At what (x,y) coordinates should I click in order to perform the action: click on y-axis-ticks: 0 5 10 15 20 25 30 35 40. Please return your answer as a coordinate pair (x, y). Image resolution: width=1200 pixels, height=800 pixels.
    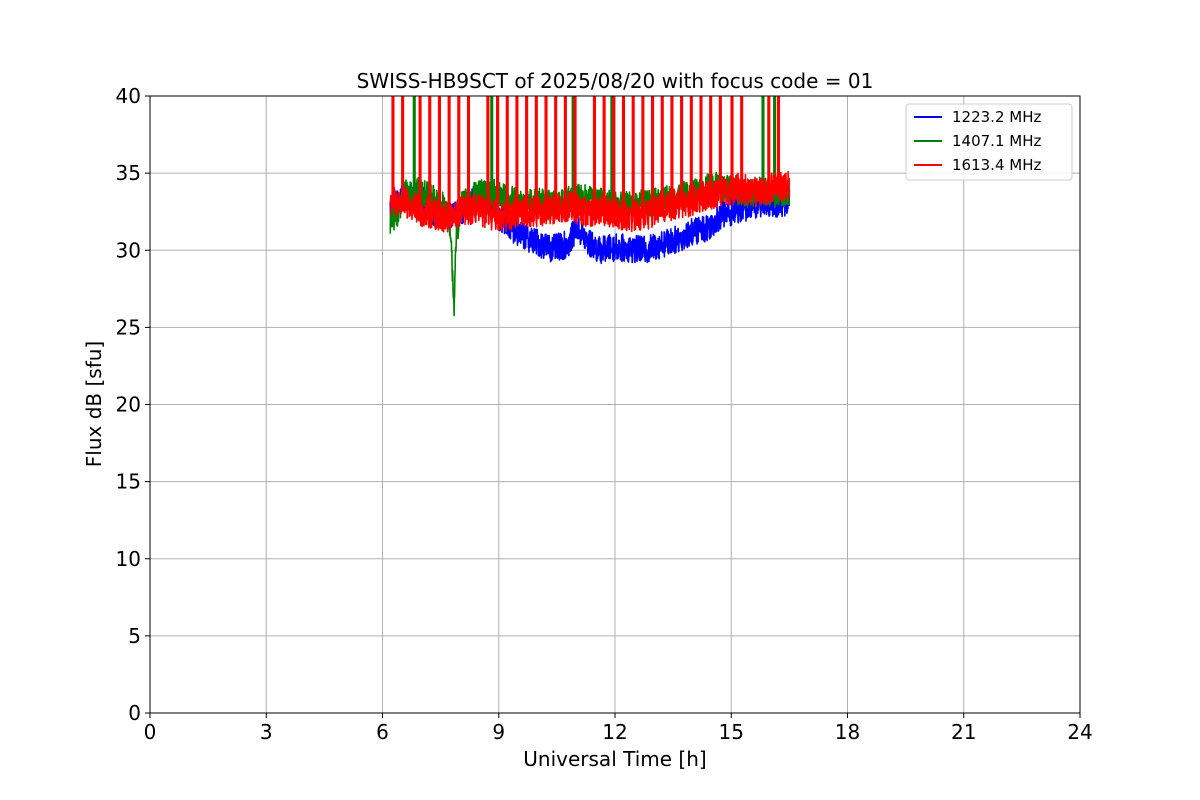
    Looking at the image, I should click on (133, 404).